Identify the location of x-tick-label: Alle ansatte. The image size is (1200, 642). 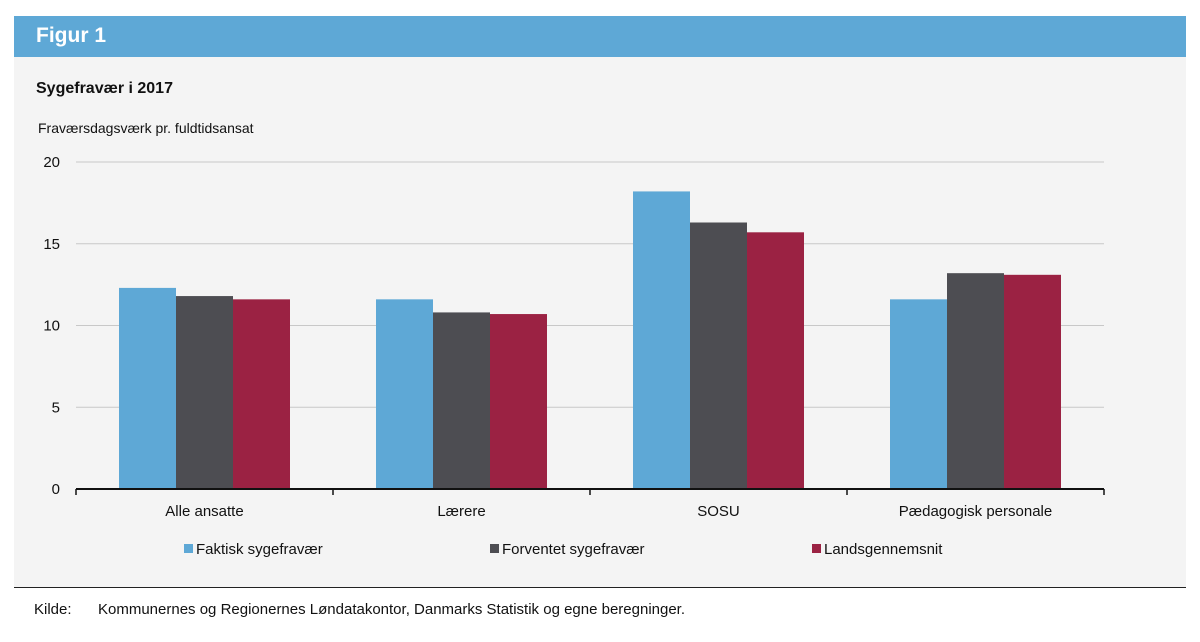
(204, 511).